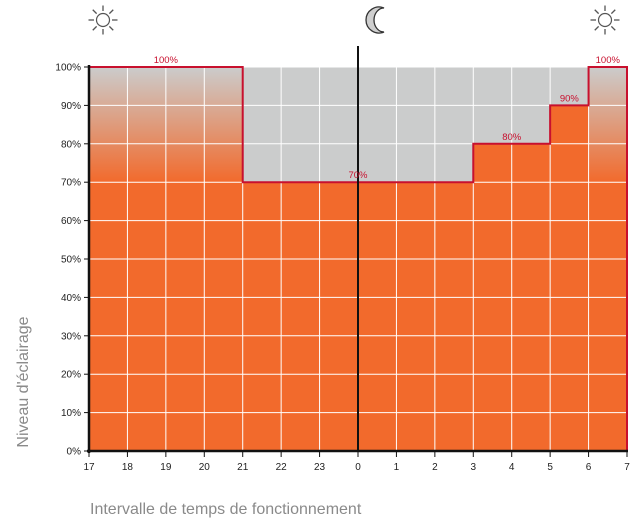 This screenshot has height=520, width=638. Describe the element at coordinates (354, 20) in the screenshot. I see `time-icons` at that location.